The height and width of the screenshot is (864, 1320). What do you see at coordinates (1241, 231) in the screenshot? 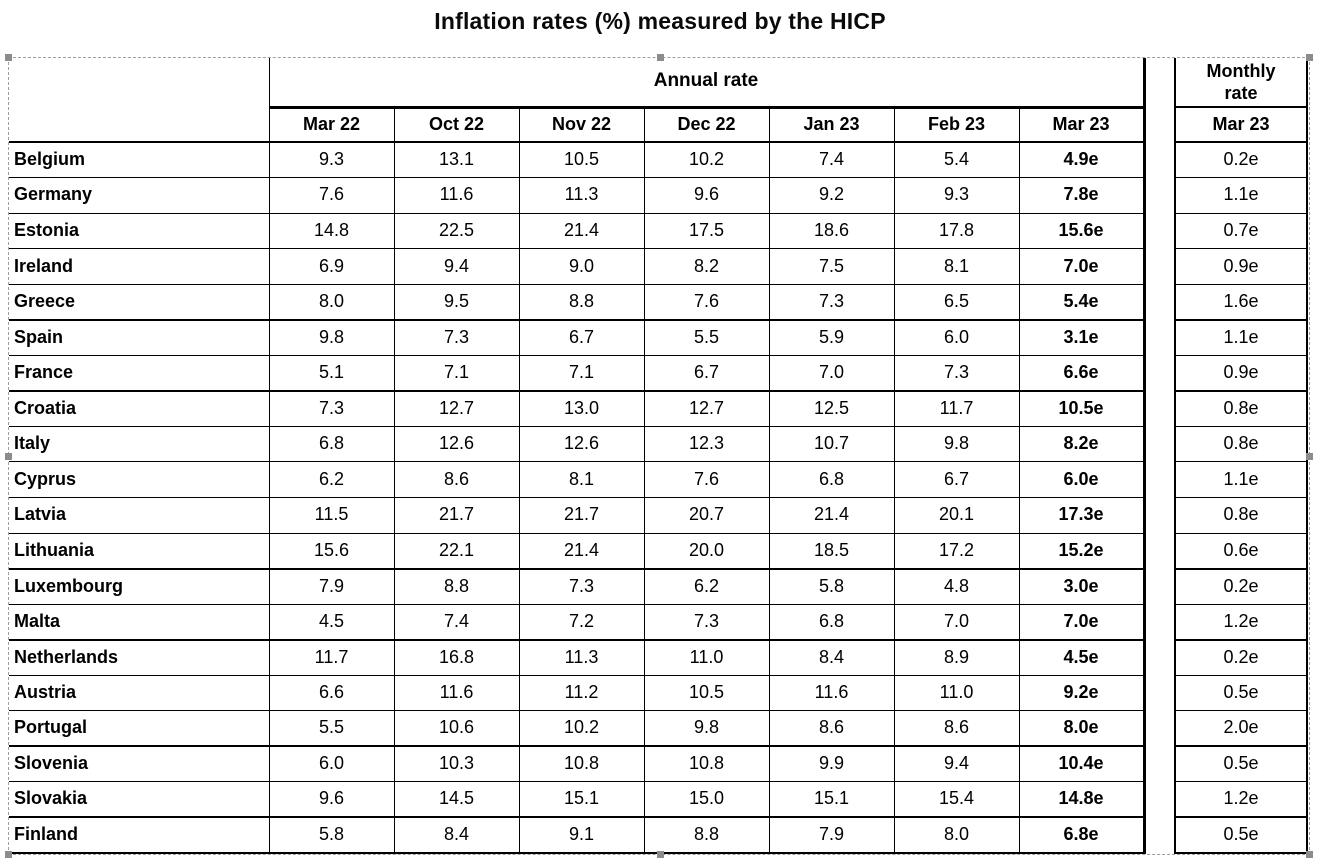
I see `monthly-cell: 0.7e` at bounding box center [1241, 231].